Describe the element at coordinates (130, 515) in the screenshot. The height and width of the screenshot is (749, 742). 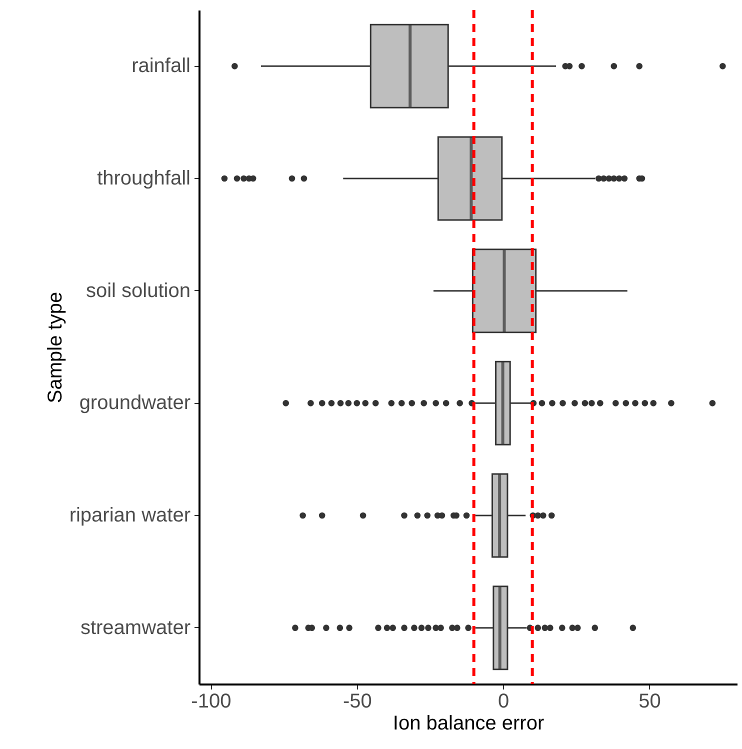
I see `y-tick-label: riparian water` at that location.